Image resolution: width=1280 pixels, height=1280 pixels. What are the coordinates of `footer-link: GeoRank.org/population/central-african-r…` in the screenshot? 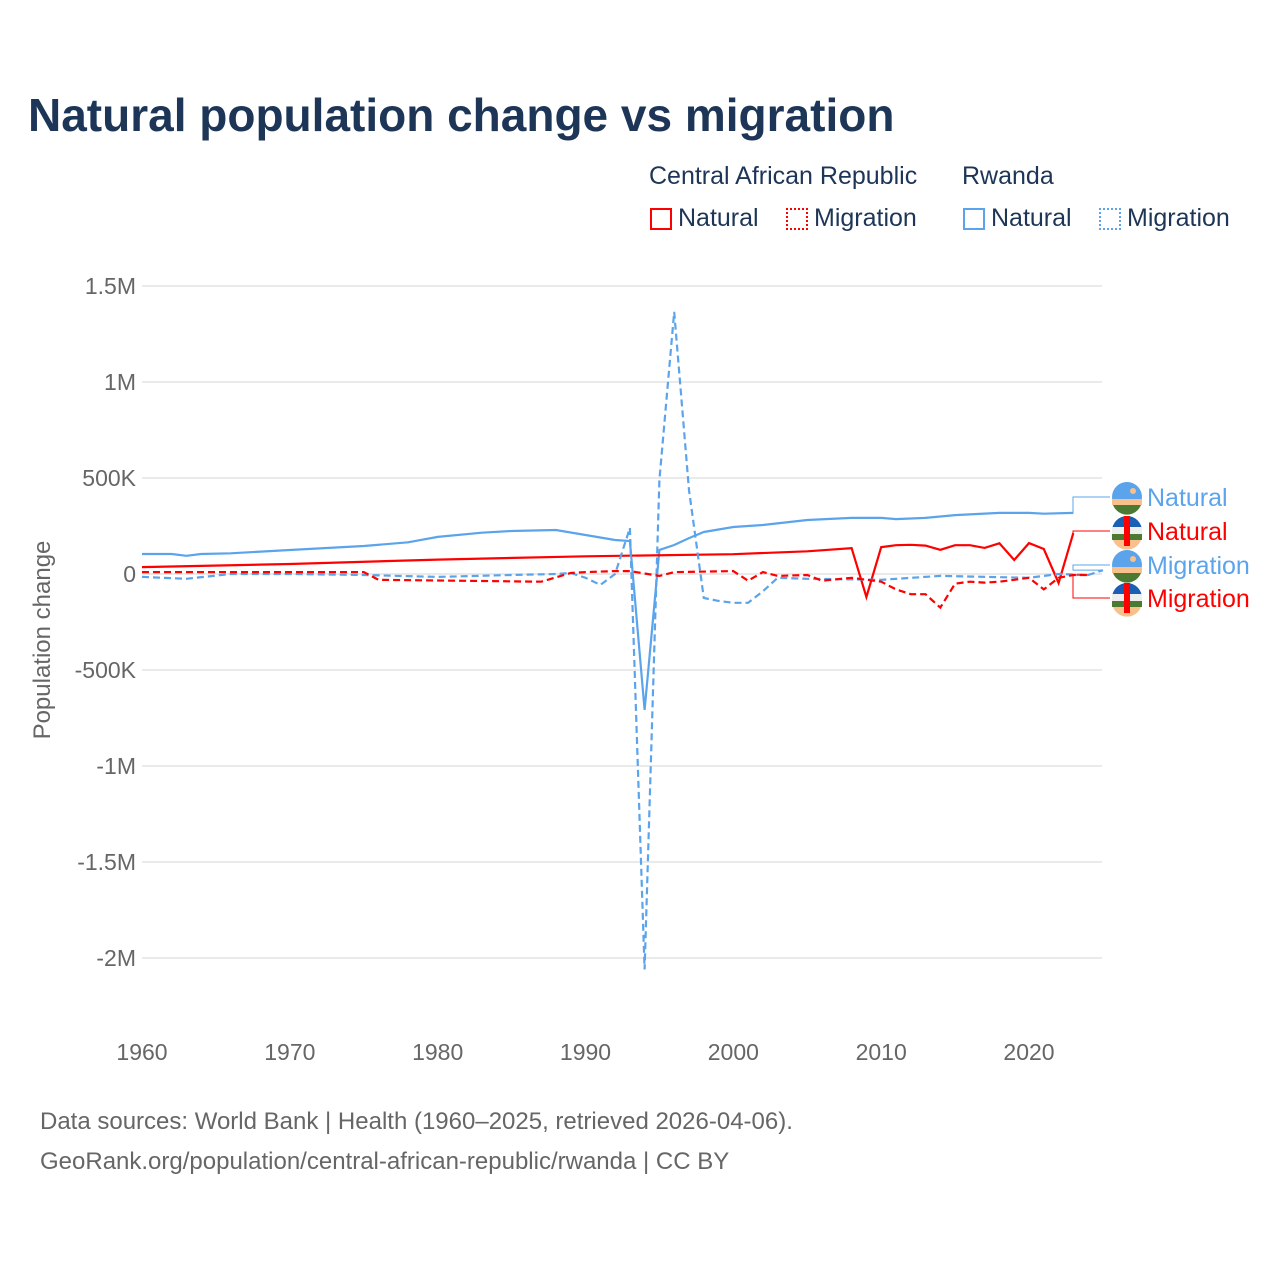 It's located at (385, 1161).